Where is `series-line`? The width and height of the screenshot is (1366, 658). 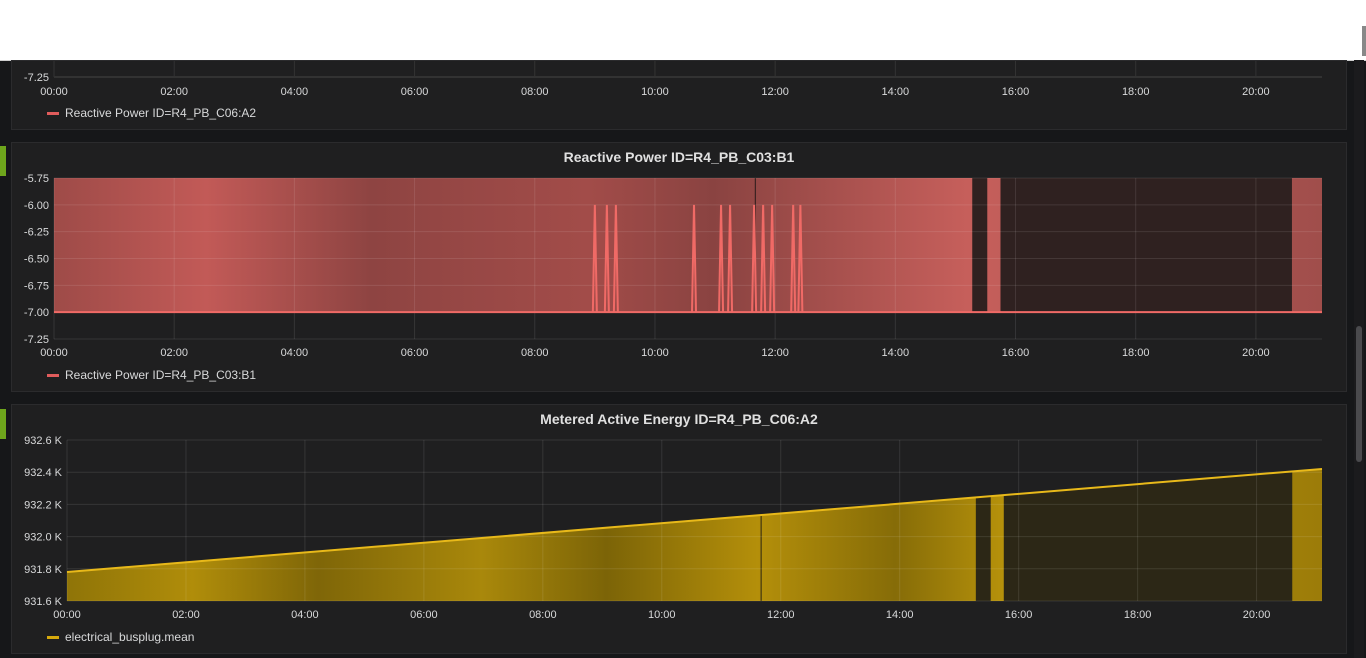 series-line is located at coordinates (694, 520).